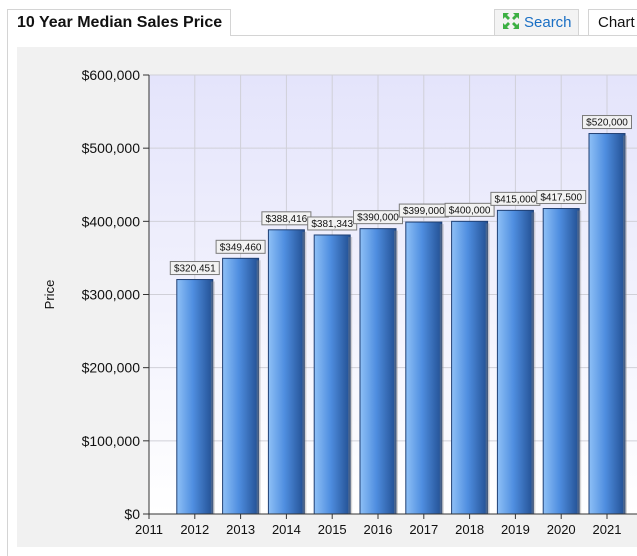 This screenshot has height=556, width=637. Describe the element at coordinates (424, 211) in the screenshot. I see `data-label: $399,000` at that location.